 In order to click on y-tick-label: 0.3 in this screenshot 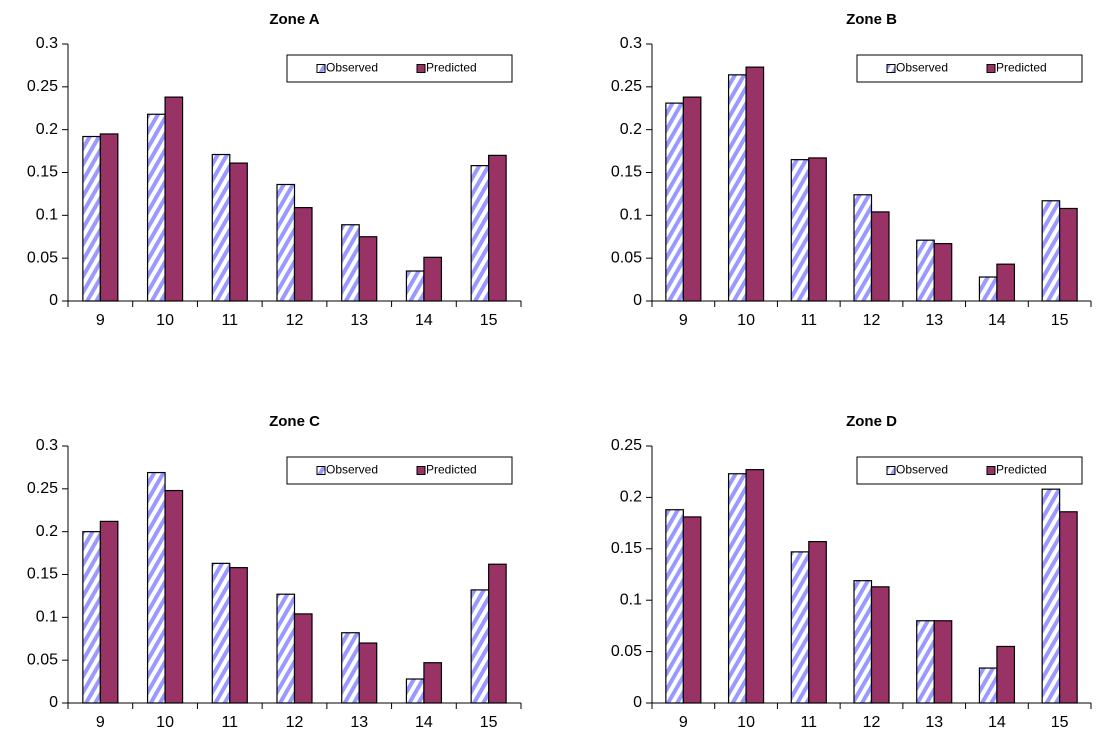, I will do `click(631, 43)`.